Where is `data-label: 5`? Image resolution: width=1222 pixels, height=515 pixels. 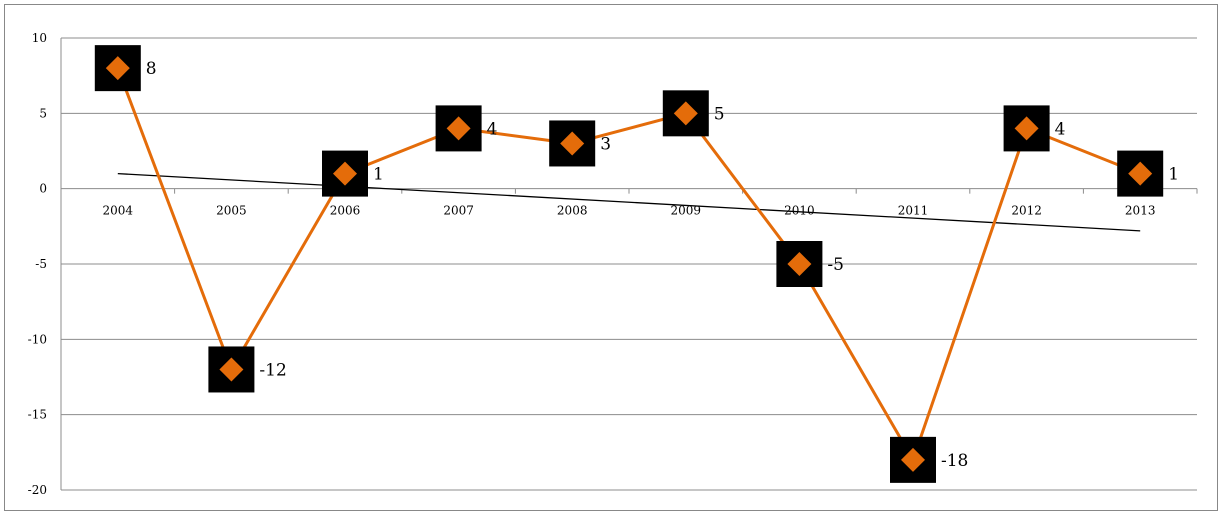 data-label: 5 is located at coordinates (719, 114).